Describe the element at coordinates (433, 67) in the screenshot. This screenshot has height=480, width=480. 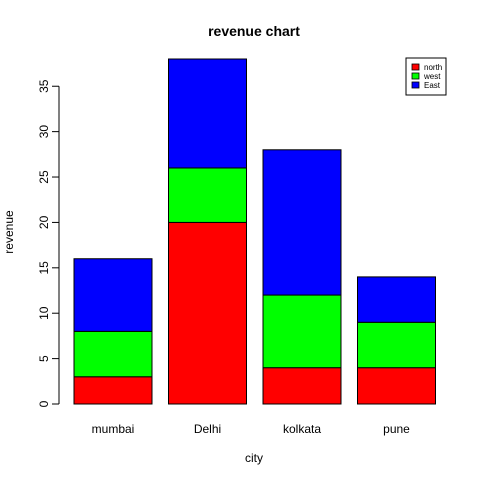
I see `legend-label-north: north` at that location.